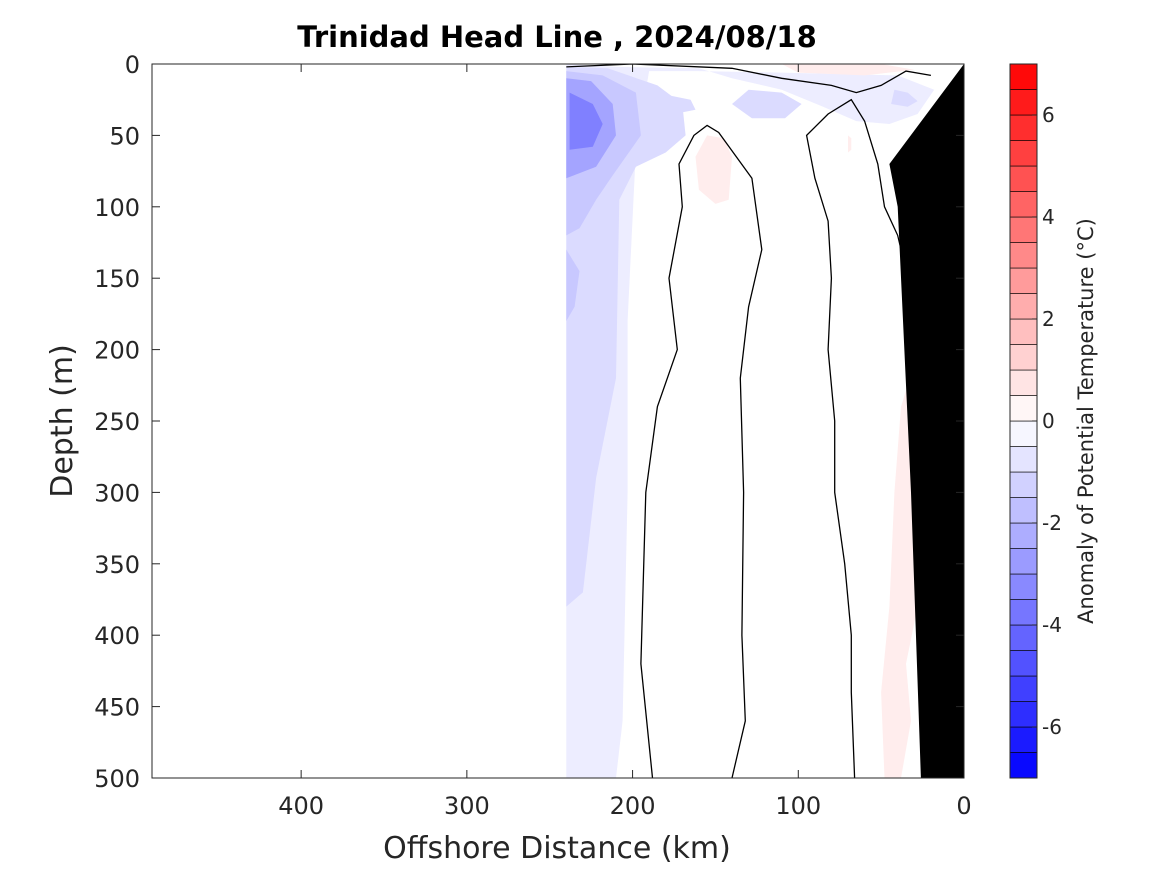 This screenshot has width=1167, height=875. Describe the element at coordinates (117, 351) in the screenshot. I see `y-tick-label: 200` at that location.